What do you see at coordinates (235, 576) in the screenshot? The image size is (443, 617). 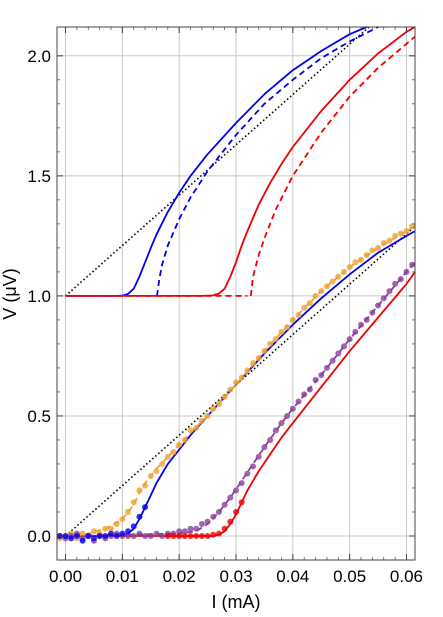 I see `x-tick-label: 0.03` at bounding box center [235, 576].